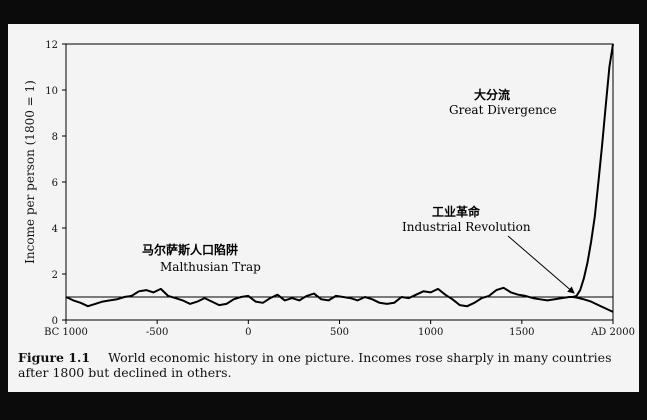  I want to click on annotation-malthusian-en: Malthusian Trap, so click(210, 267).